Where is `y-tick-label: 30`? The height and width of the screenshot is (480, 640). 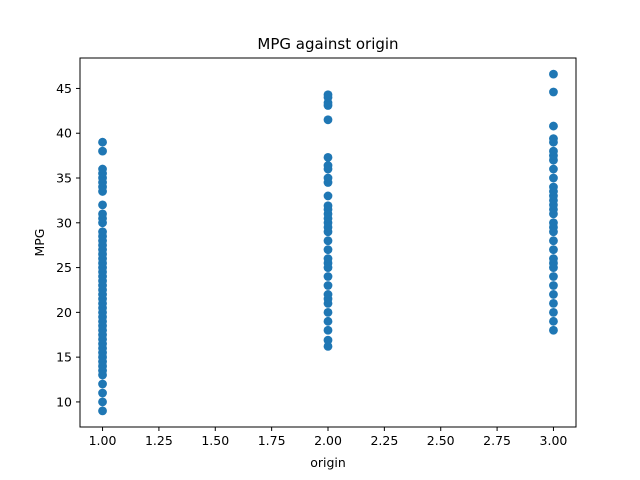 y-tick-label: 30 is located at coordinates (64, 222).